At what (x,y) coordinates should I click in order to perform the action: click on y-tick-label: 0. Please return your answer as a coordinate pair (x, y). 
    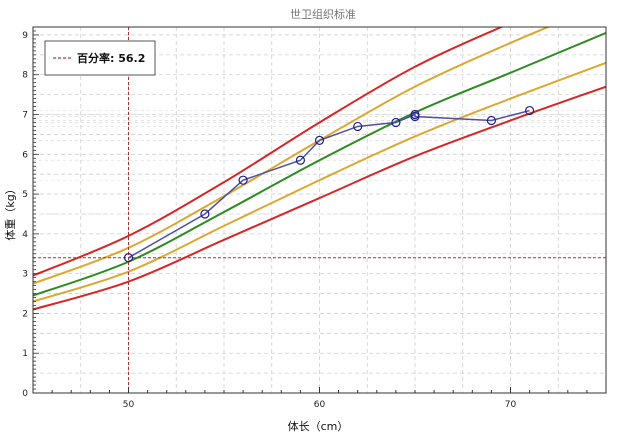
    Looking at the image, I should click on (25, 394).